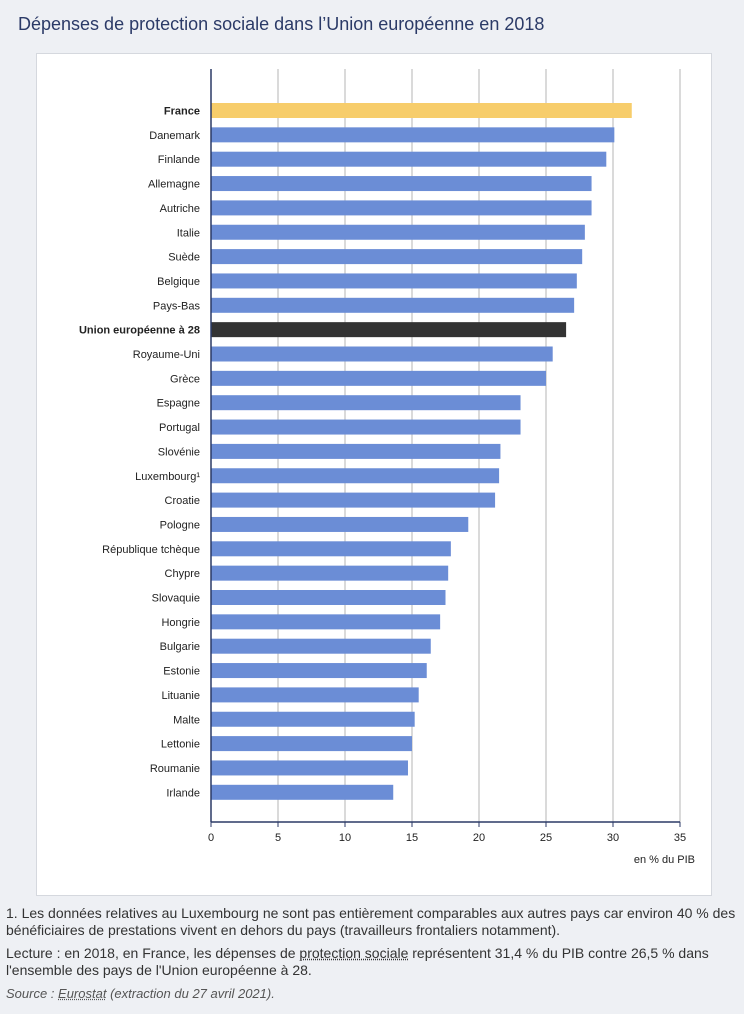  Describe the element at coordinates (546, 838) in the screenshot. I see `x-tick-label: 25` at that location.